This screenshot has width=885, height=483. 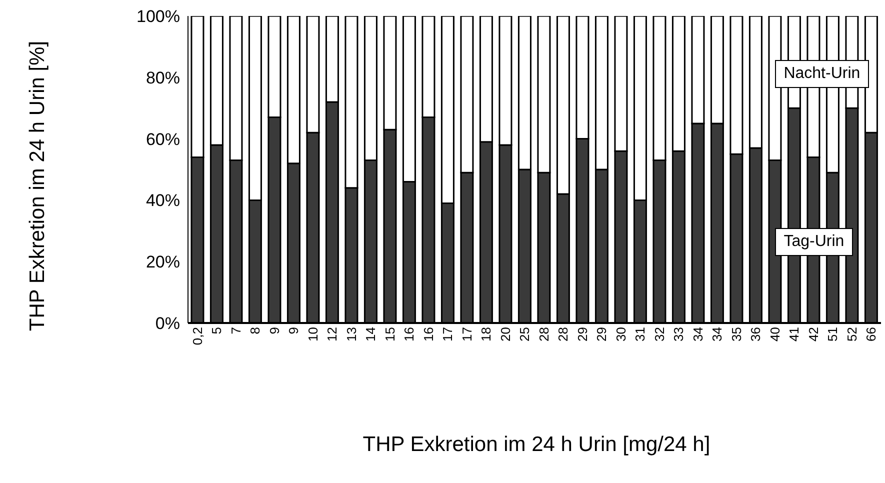 What do you see at coordinates (167, 324) in the screenshot?
I see `y-tick-label: 0%` at bounding box center [167, 324].